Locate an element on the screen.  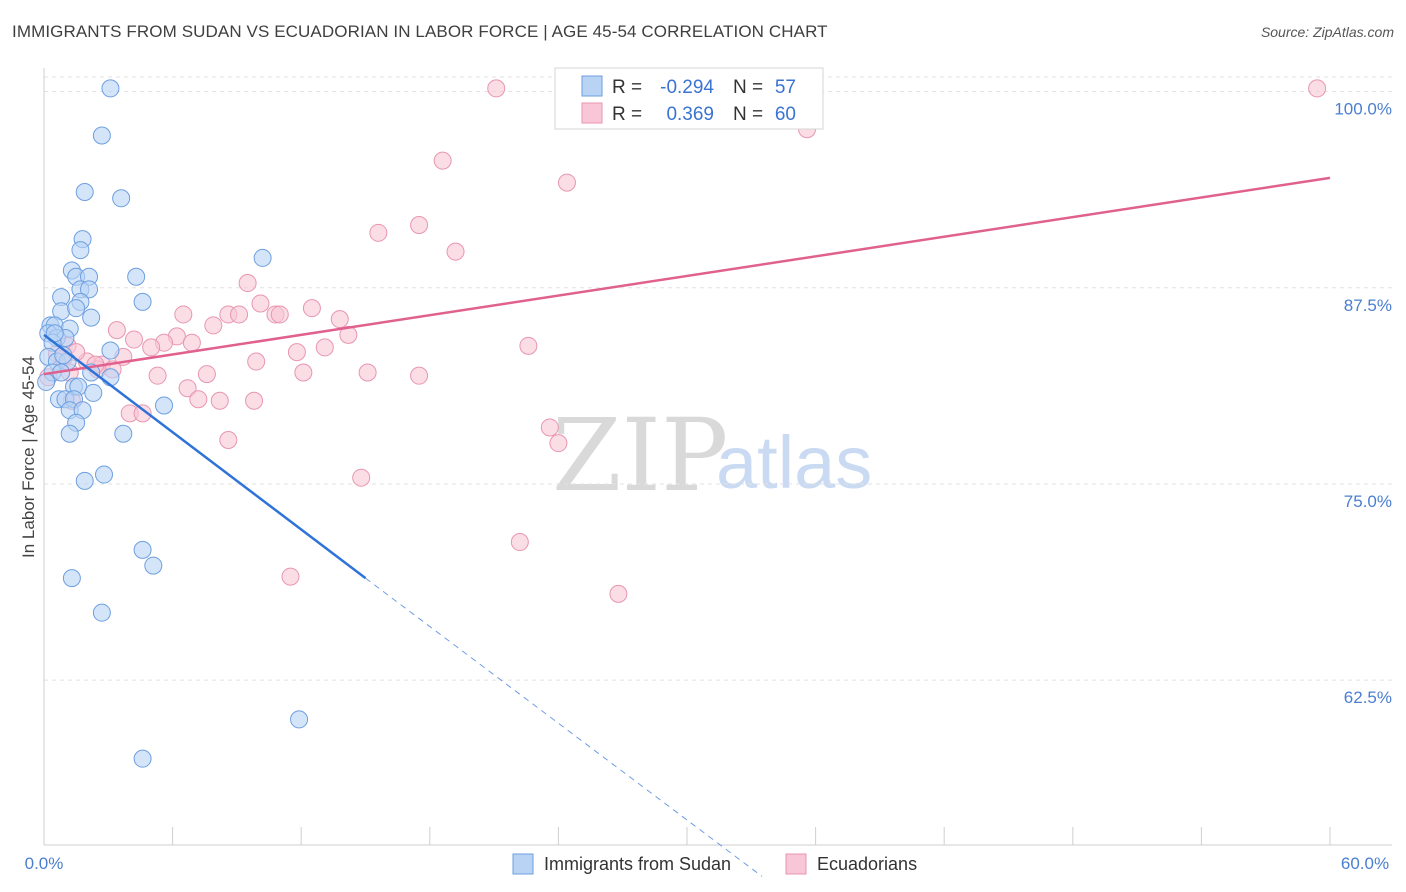
correlation-legend: R = -0.294 N = 57 R = 0.369 N = 60 is located at coordinates (689, 98).